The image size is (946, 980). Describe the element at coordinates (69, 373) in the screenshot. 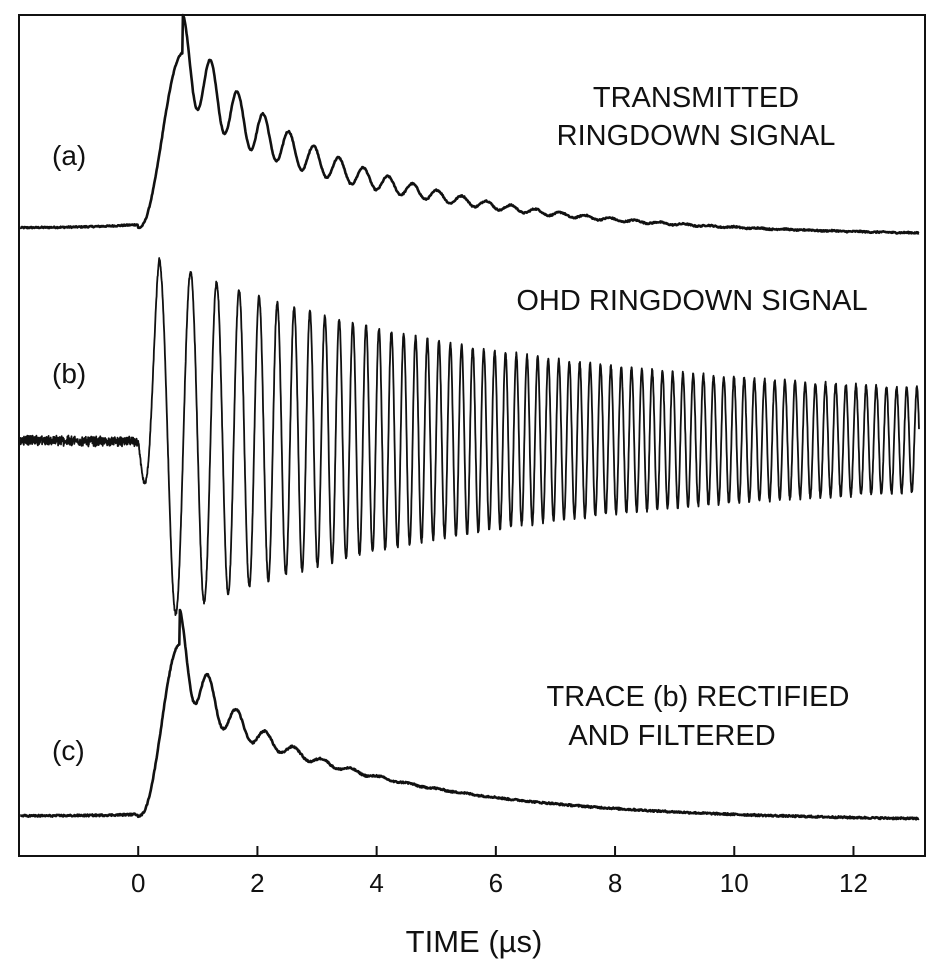

I see `panel-label-b: (b)` at that location.